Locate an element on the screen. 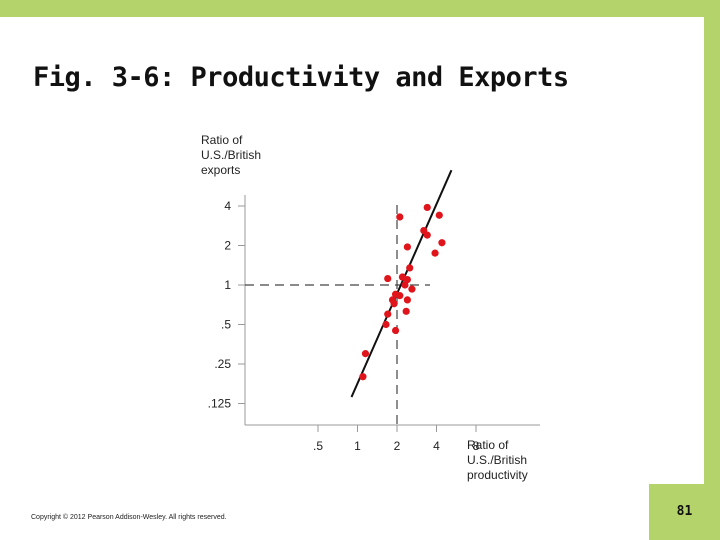 The width and height of the screenshot is (720, 540). x-tick-label: 1 is located at coordinates (357, 446).